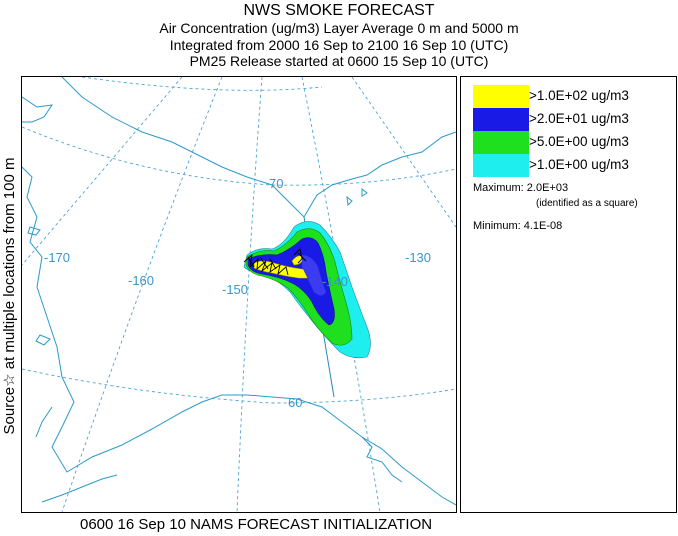 The width and height of the screenshot is (678, 536). What do you see at coordinates (382, 459) in the screenshot?
I see `gulf-islands` at bounding box center [382, 459].